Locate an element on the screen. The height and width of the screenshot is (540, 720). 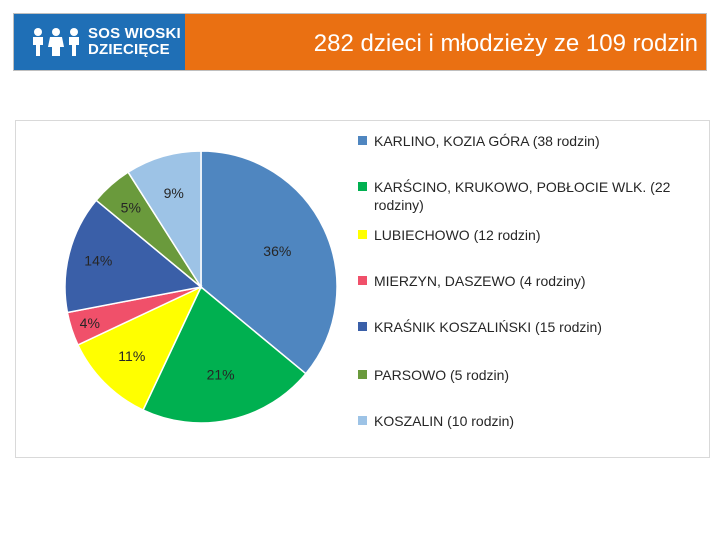
legend-label: KRAŚNIK KOSZALIŃSKI (15 rodzin) is located at coordinates (488, 327).